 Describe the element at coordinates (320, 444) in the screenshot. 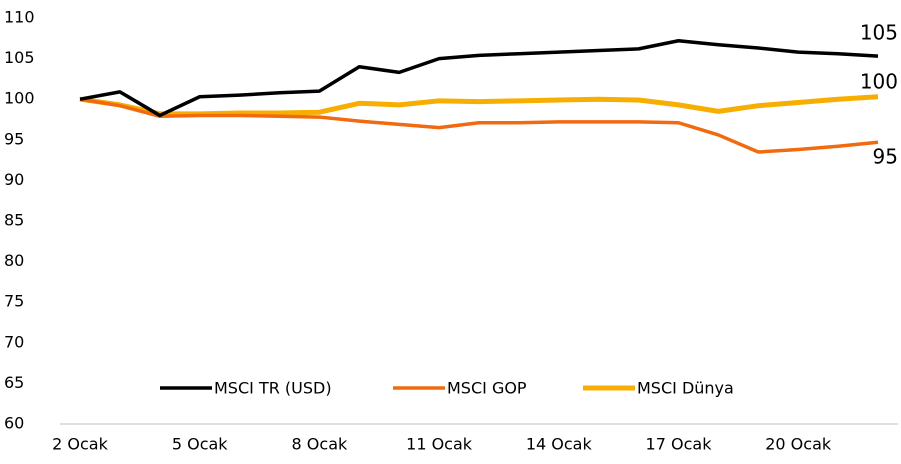

I see `x-tick-label: 8 Ocak` at that location.